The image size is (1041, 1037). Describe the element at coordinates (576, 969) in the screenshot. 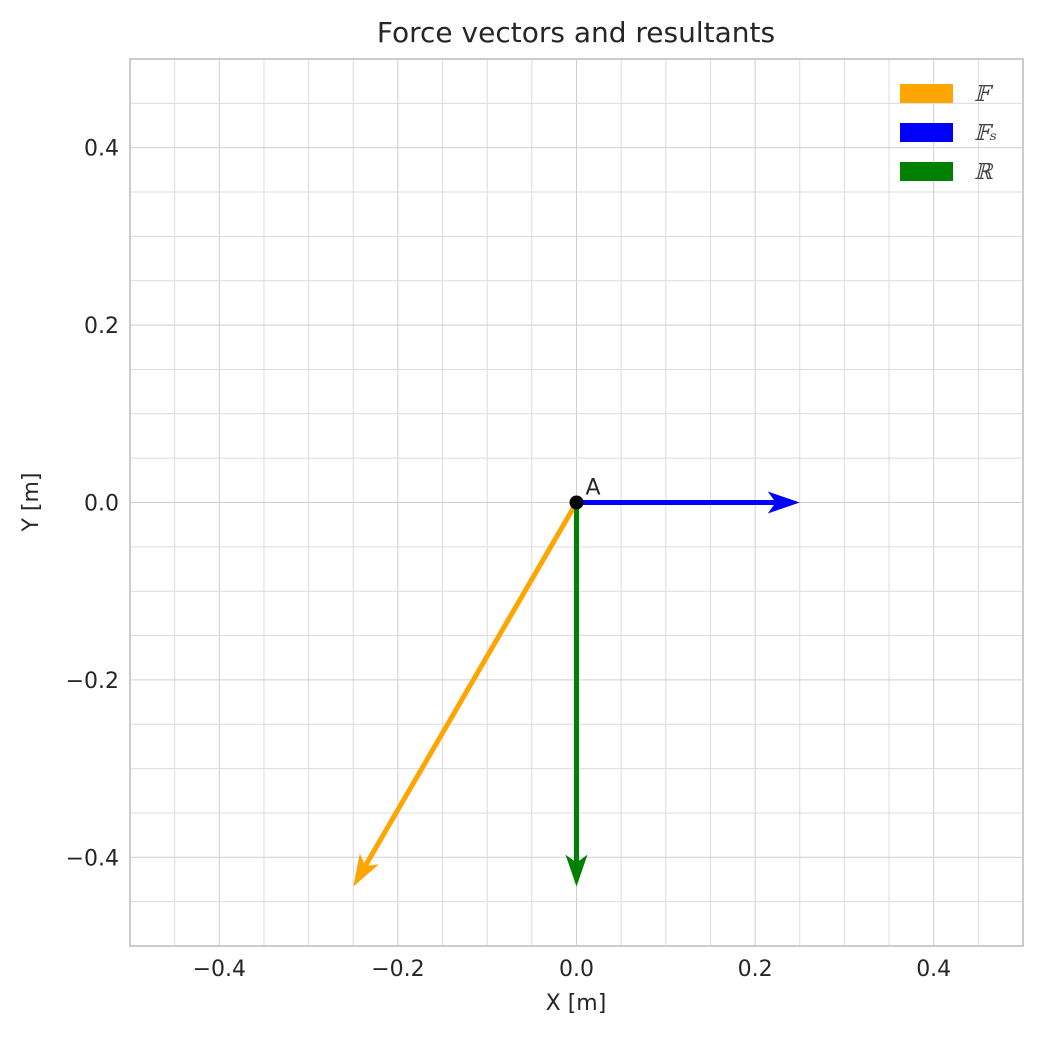

I see `x-tick-label: 0.0` at that location.